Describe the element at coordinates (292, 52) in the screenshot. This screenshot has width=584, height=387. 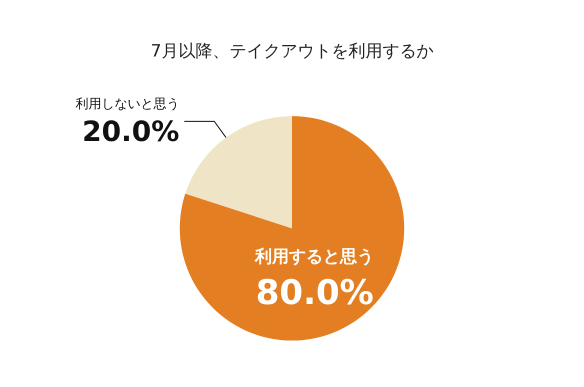
I see `chart-title: 7月以降、テイクアウトを利用するか` at that location.